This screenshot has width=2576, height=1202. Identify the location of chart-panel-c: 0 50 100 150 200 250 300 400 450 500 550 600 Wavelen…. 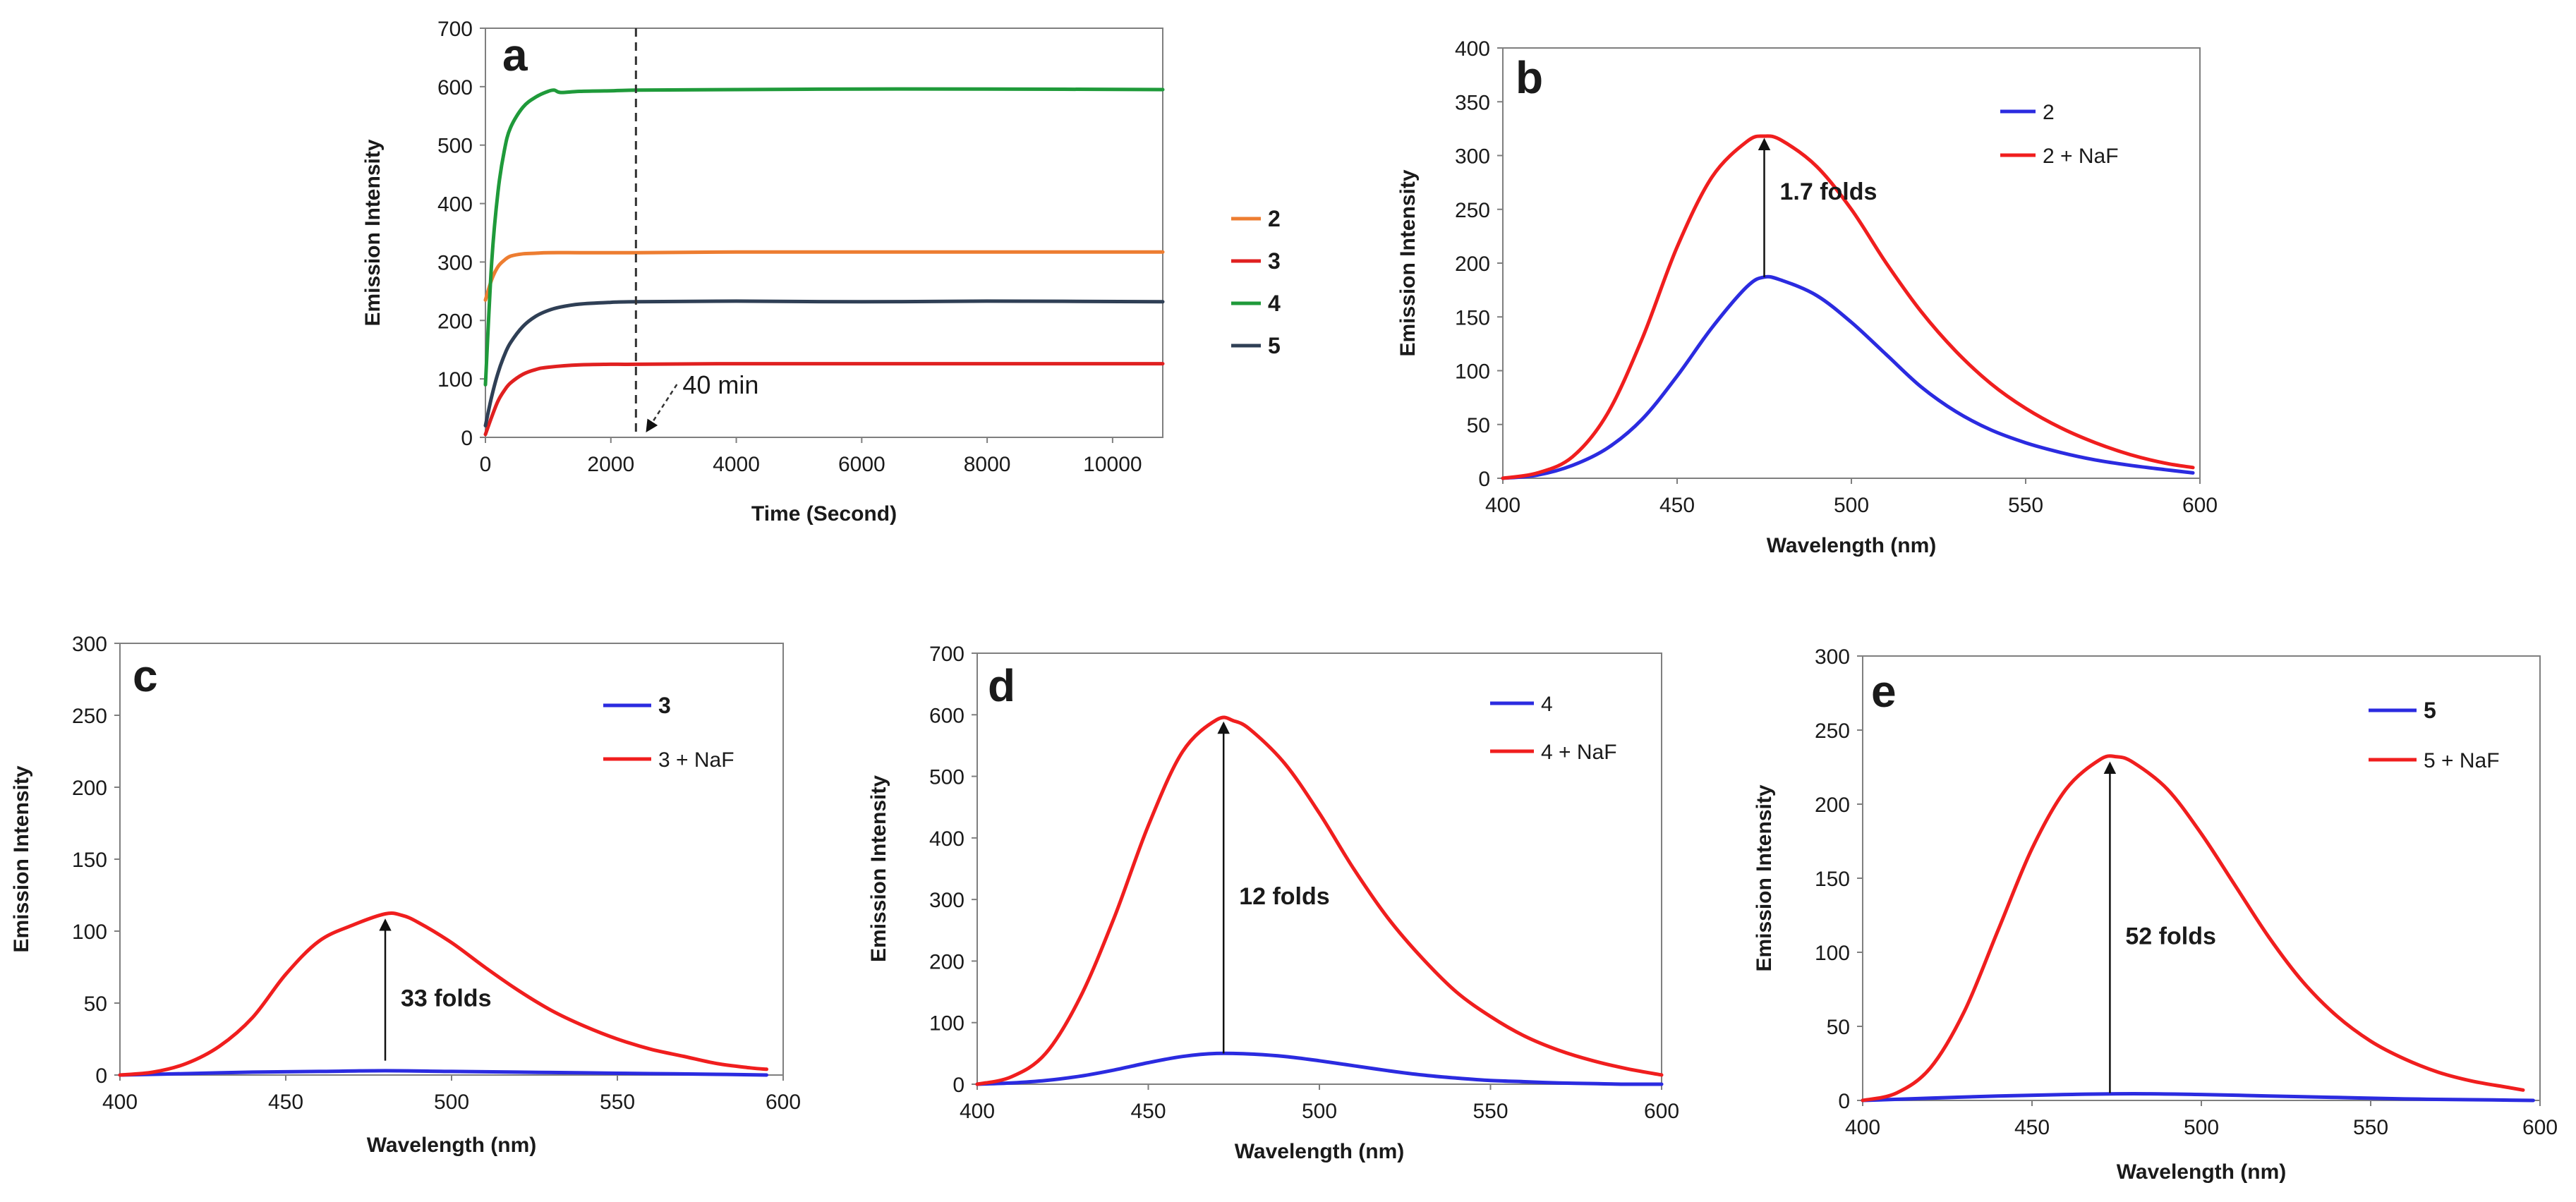
(405, 895).